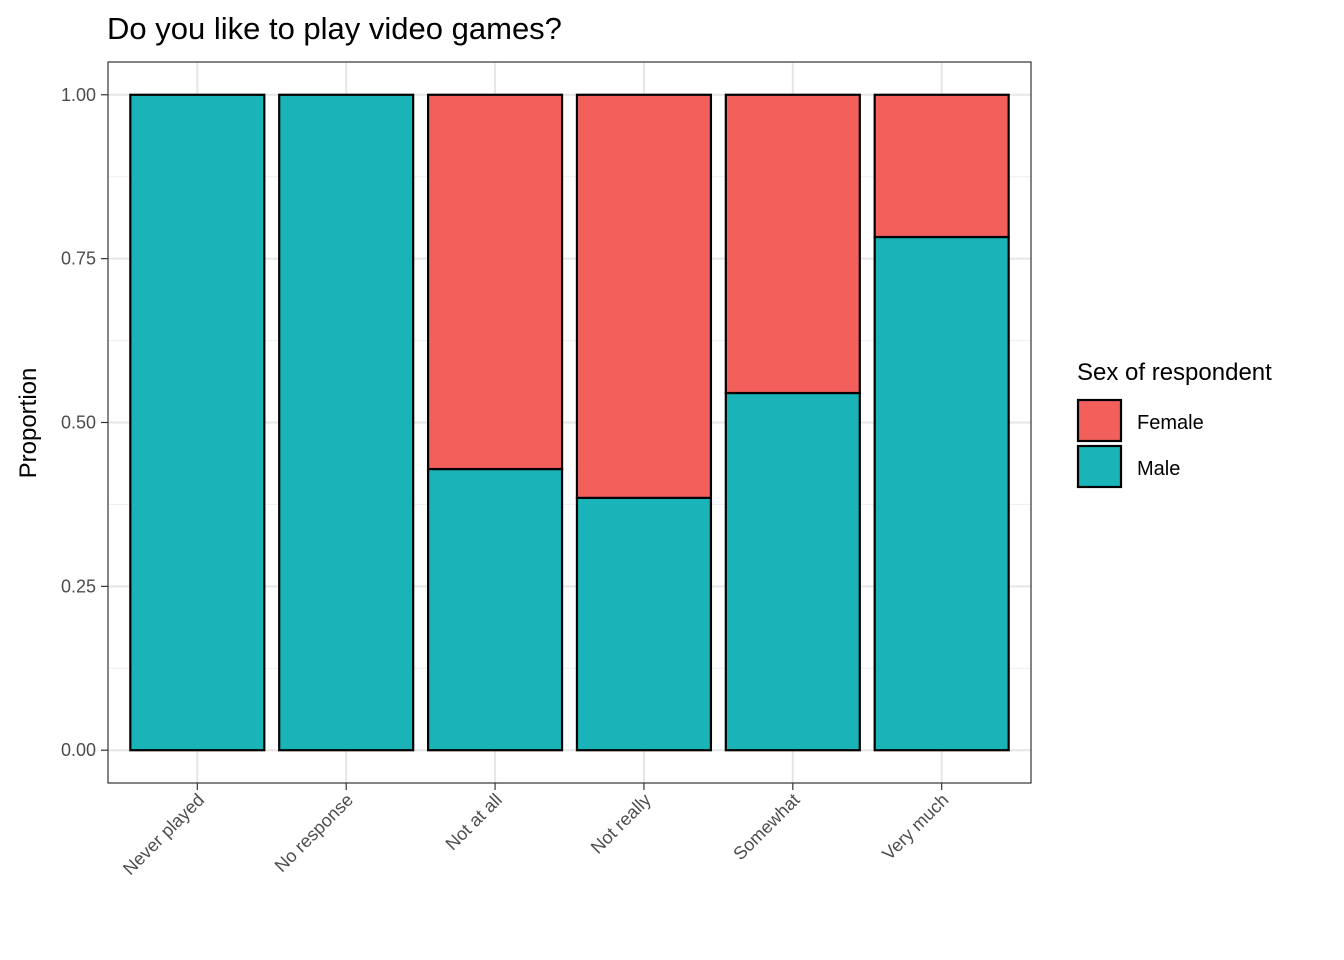 The image size is (1344, 960). I want to click on bar-segment-female-somewhat, so click(792, 244).